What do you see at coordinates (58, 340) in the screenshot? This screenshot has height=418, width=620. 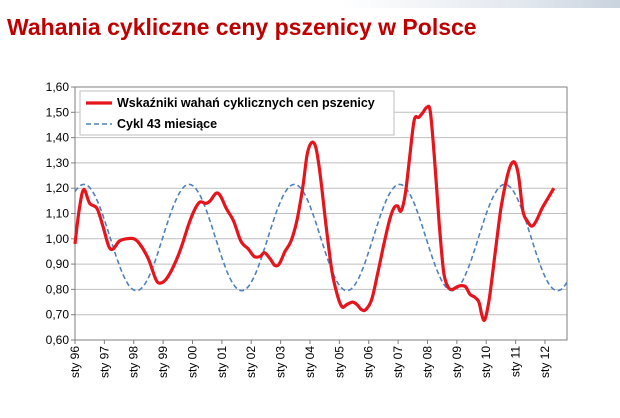 I see `y-tick-label: 0,60` at bounding box center [58, 340].